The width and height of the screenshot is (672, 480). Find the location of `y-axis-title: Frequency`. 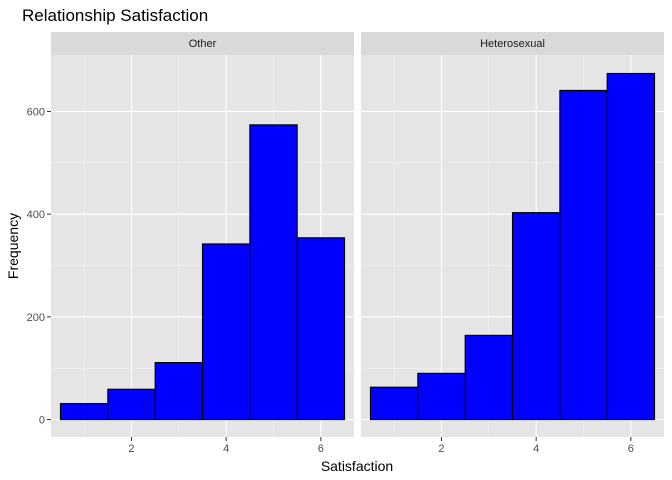

y-axis-title: Frequency is located at coordinates (13, 246).